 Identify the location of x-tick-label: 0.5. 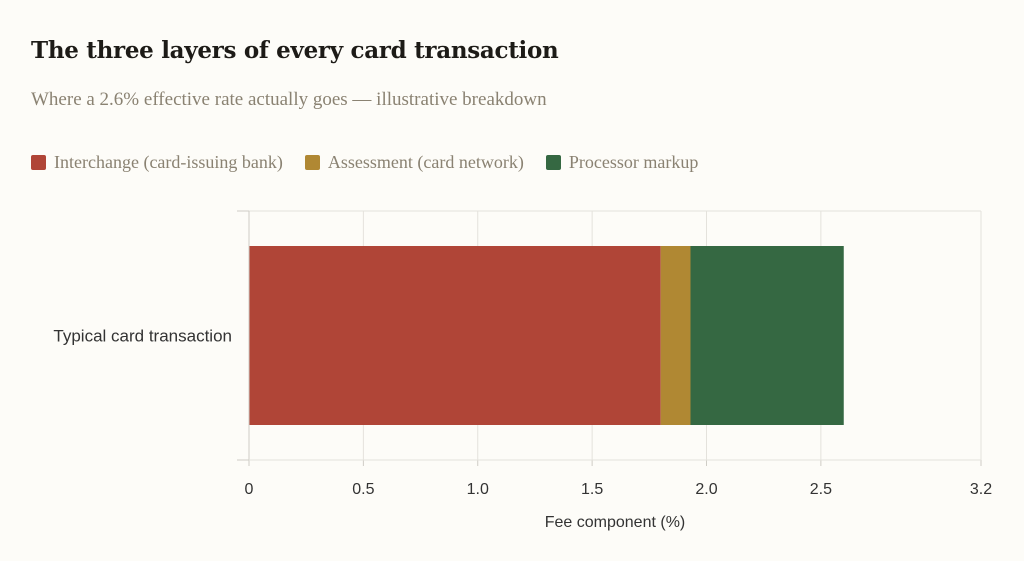
(363, 489).